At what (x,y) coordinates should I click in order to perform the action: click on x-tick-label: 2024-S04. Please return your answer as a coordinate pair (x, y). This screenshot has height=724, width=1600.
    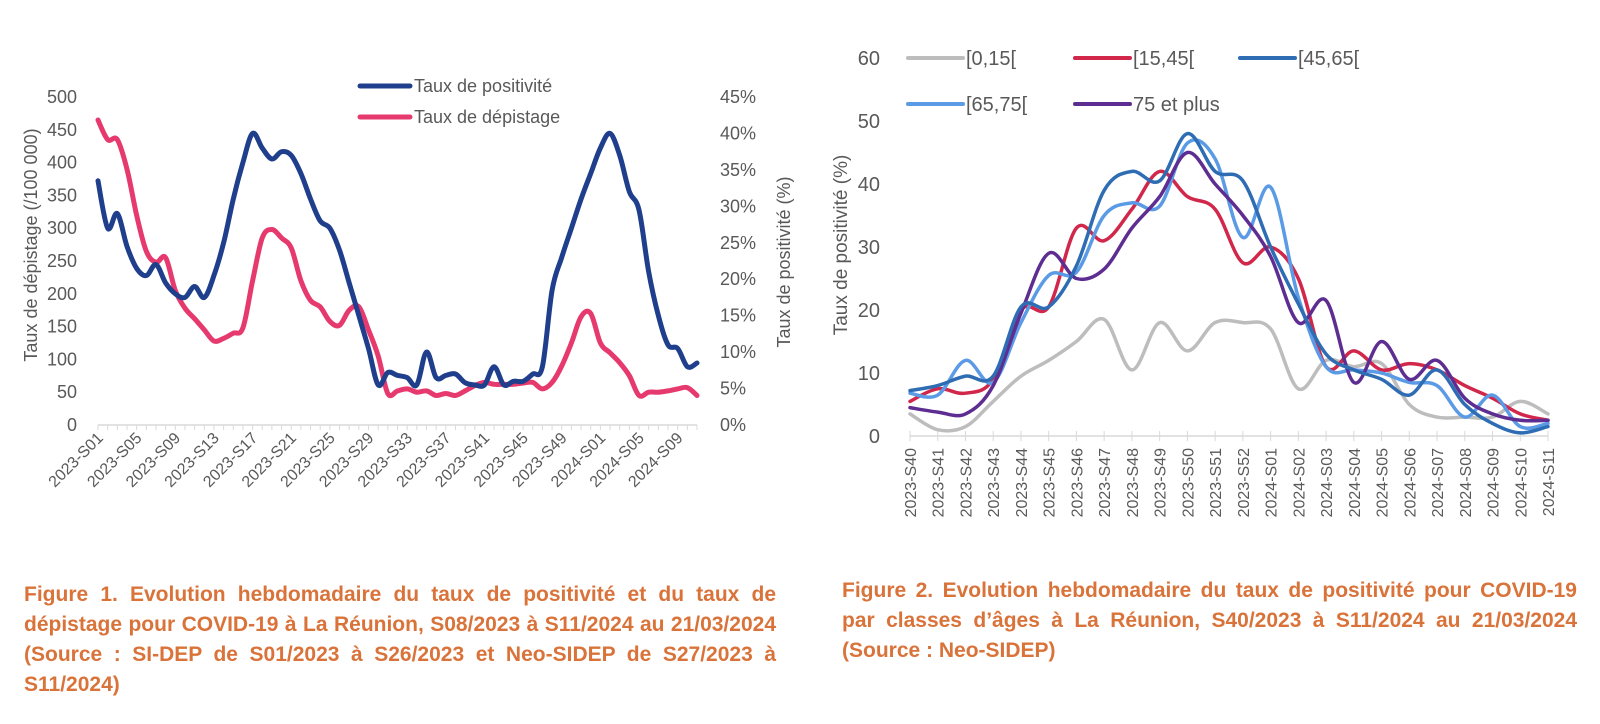
    Looking at the image, I should click on (1355, 482).